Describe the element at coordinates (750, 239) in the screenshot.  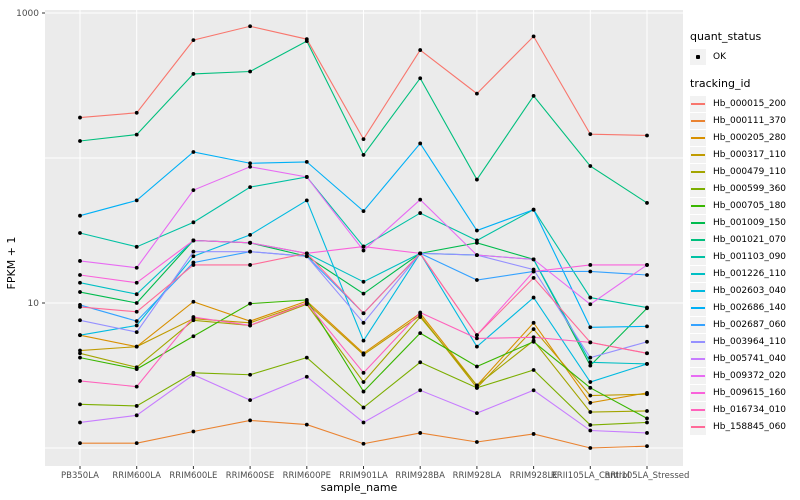
I see `legend-label: Hb_001021_070` at that location.